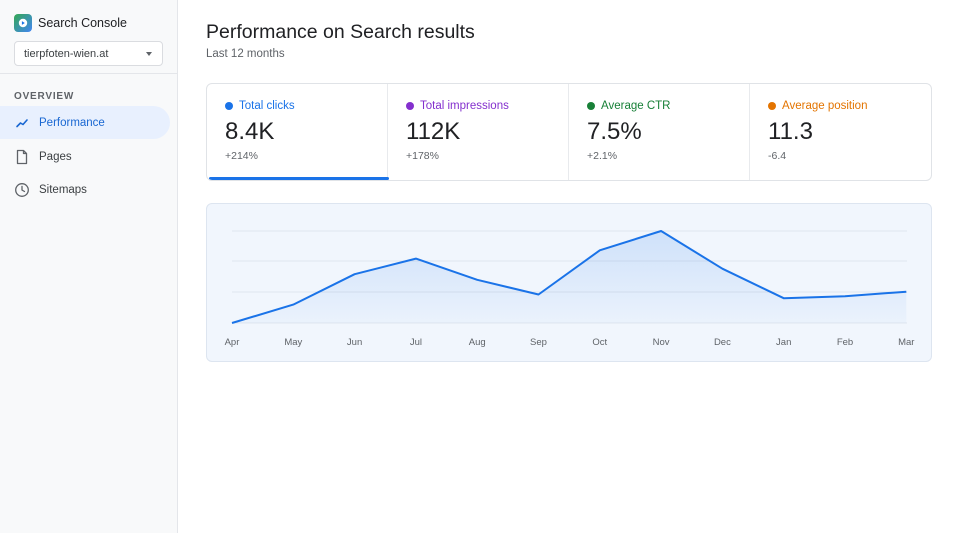 The image size is (960, 533). Describe the element at coordinates (22, 190) in the screenshot. I see `clock-icon` at that location.